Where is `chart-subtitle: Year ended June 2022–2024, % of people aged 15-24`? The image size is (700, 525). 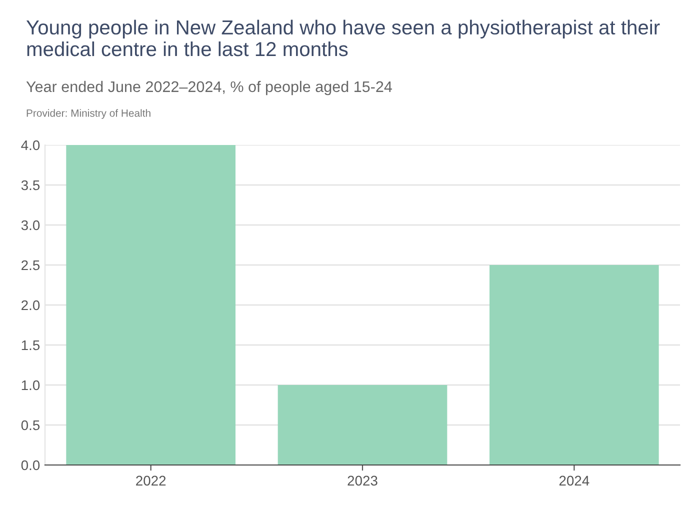
chart-subtitle: Year ended June 2022–2024, % of people aged 15-24 is located at coordinates (209, 88).